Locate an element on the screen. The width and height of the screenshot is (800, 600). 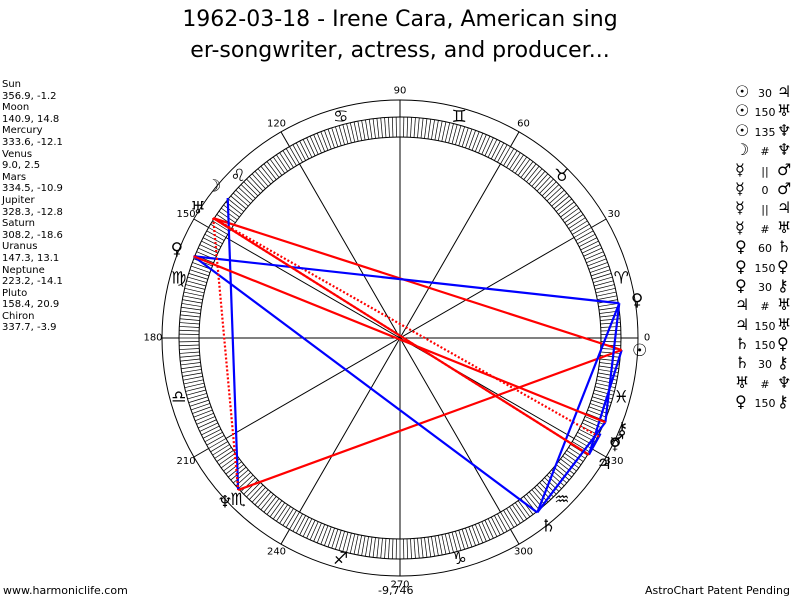
planet-name-saturn: Saturn is located at coordinates (19, 224).